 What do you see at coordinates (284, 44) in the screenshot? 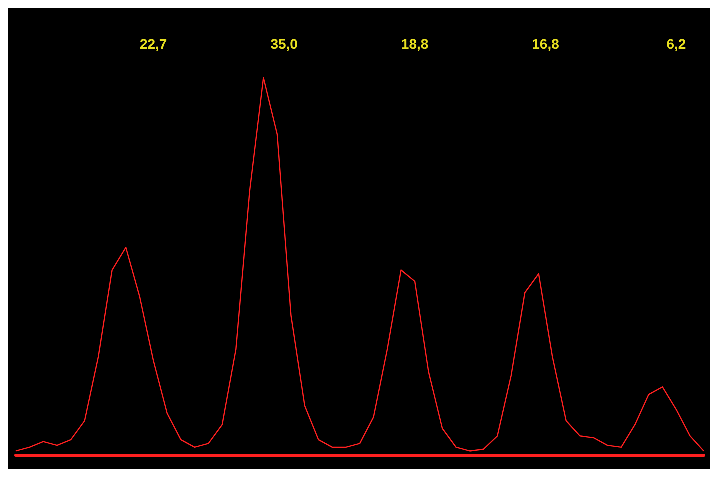
I see `text: 35,0` at bounding box center [284, 44].